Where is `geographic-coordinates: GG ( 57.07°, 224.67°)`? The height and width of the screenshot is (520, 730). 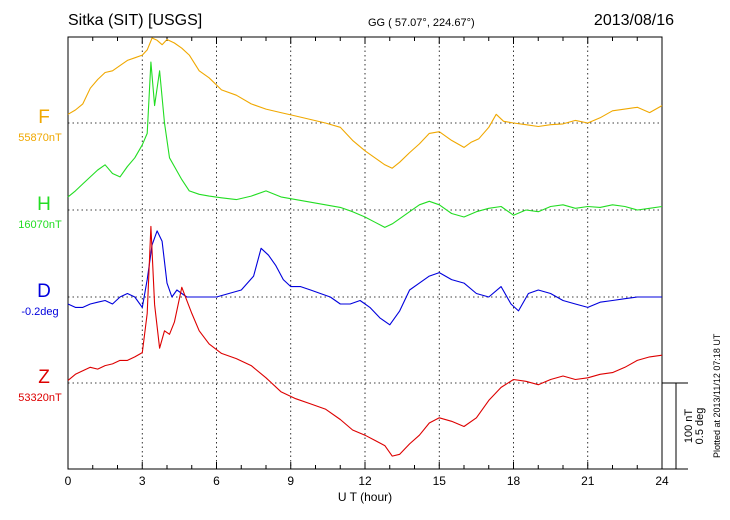 geographic-coordinates: GG ( 57.07°, 224.67°) is located at coordinates (421, 23).